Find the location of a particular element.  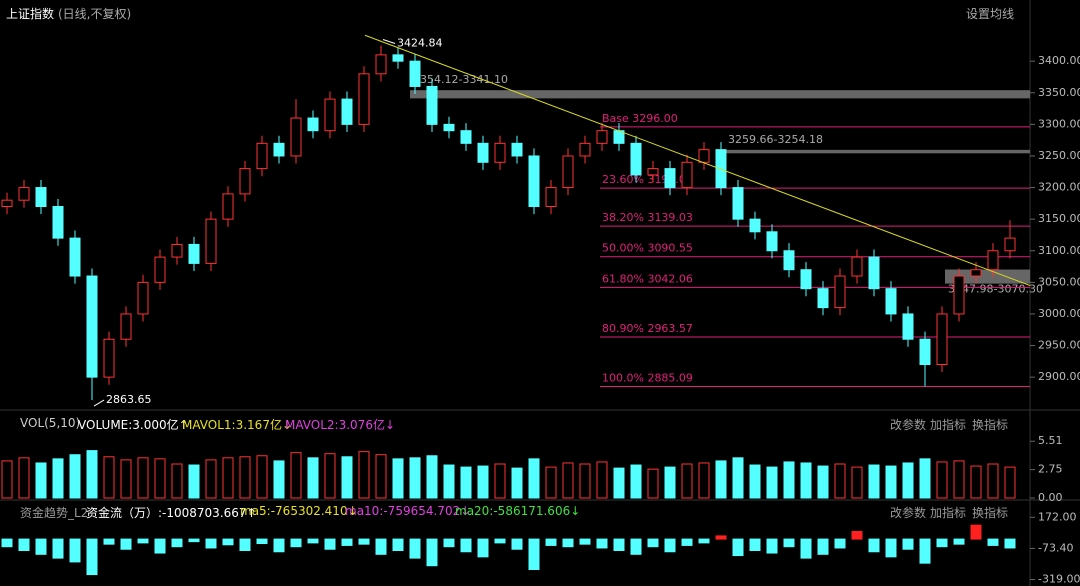

fib-label: Base 3296.00 is located at coordinates (640, 118).